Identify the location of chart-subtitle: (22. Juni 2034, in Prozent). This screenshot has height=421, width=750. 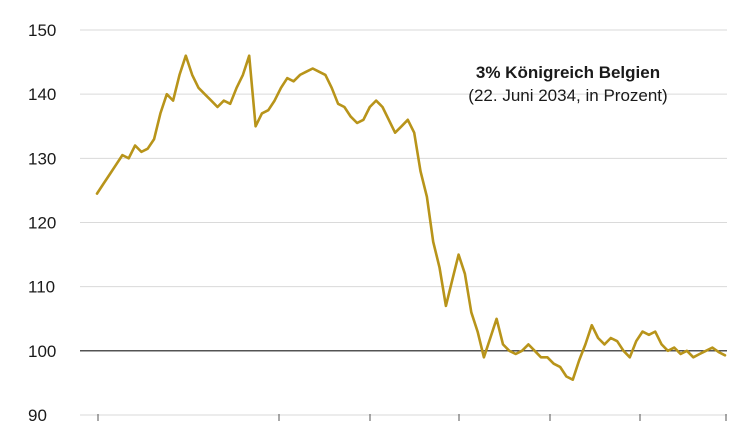
(567, 95).